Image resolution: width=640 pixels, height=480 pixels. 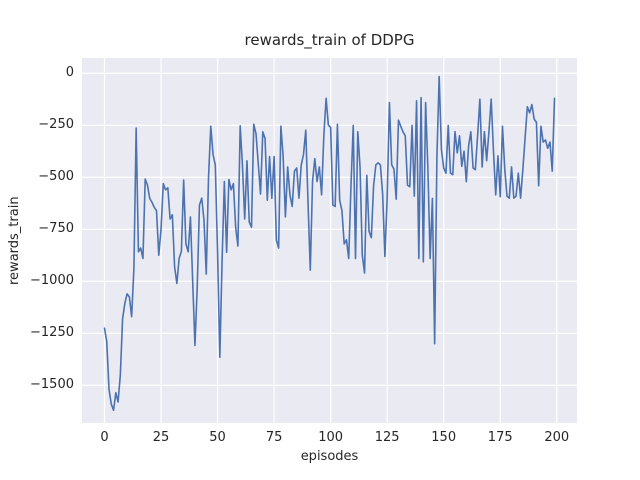 What do you see at coordinates (56, 125) in the screenshot?
I see `y-tick-label: −250` at bounding box center [56, 125].